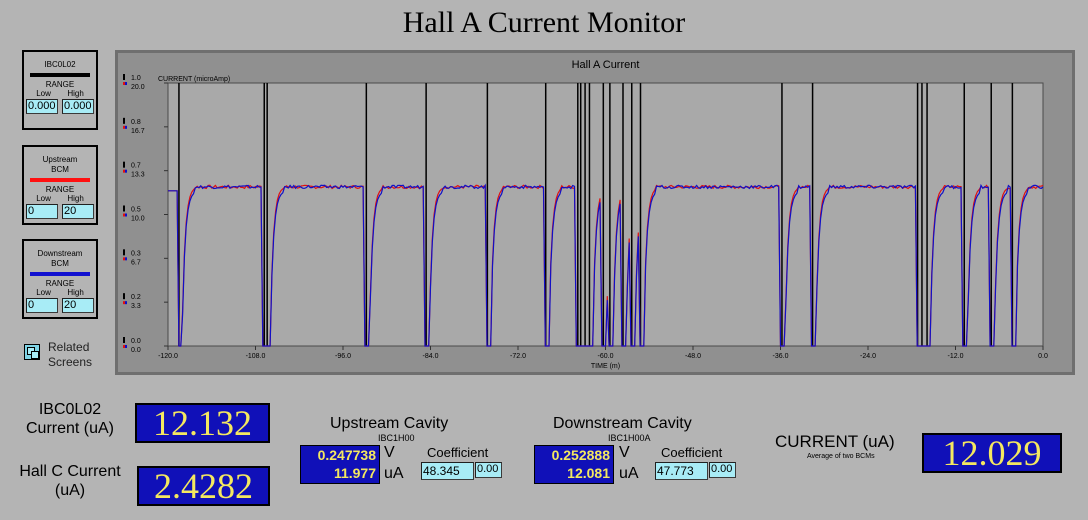  What do you see at coordinates (624, 452) in the screenshot?
I see `downstream-volts-unit: V` at bounding box center [624, 452].